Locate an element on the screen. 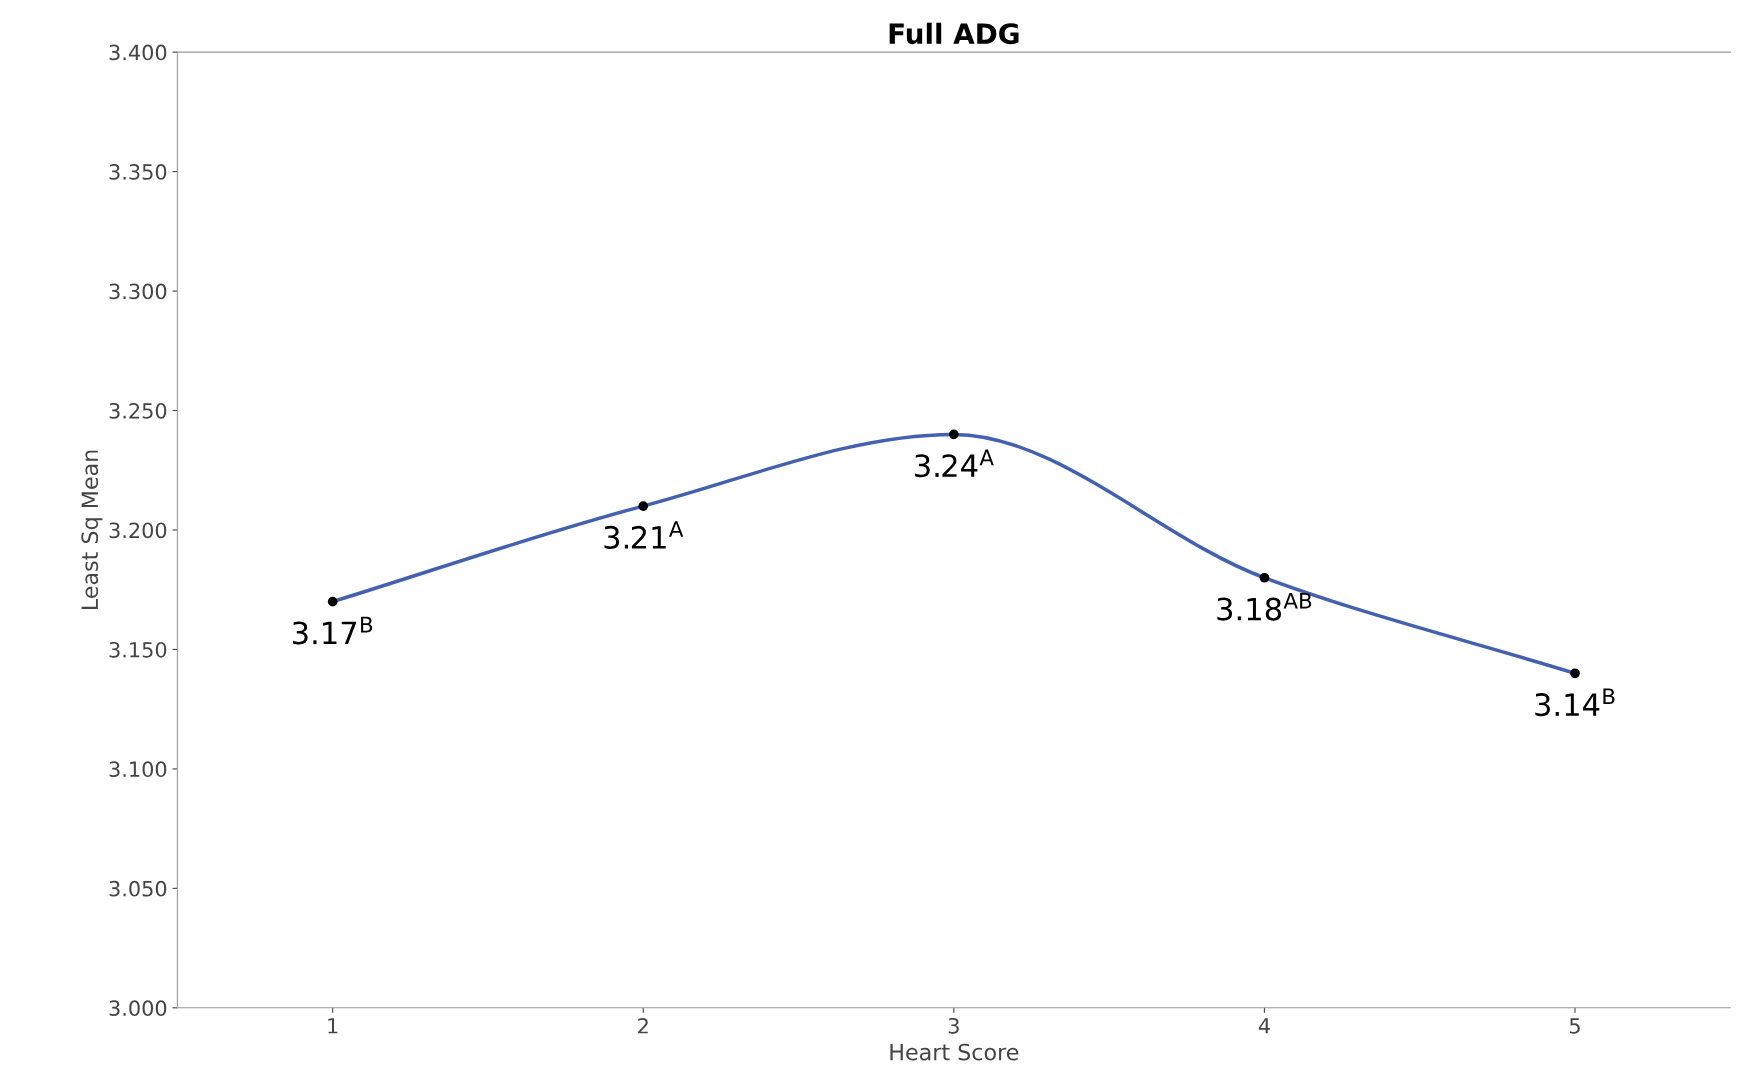 The width and height of the screenshot is (1739, 1086). y-tick-label: 3.000 is located at coordinates (138, 1008).